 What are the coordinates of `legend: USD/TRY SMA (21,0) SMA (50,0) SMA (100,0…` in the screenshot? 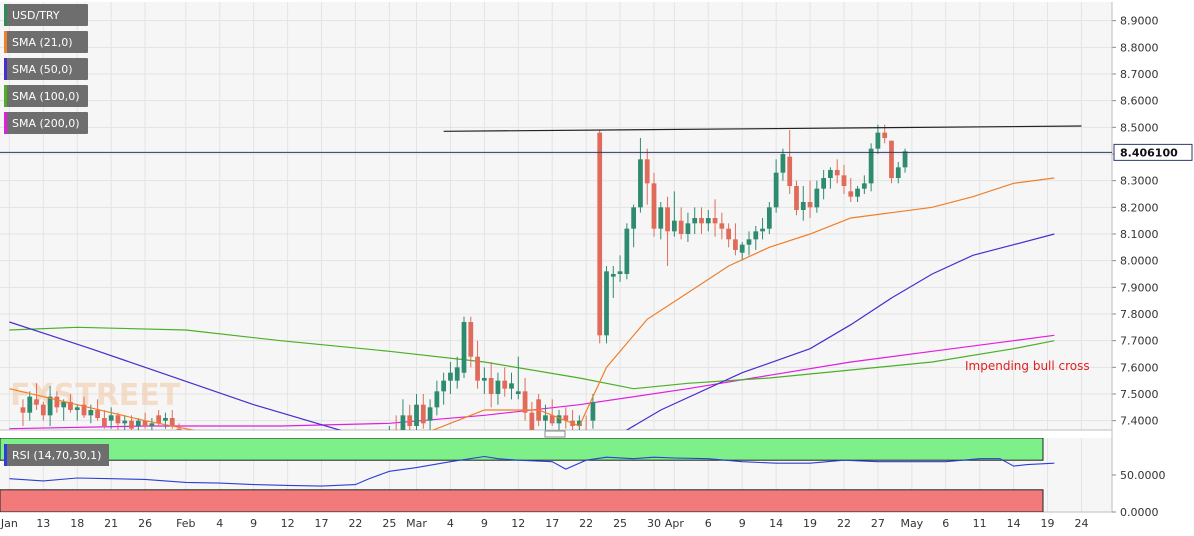 It's located at (46, 71).